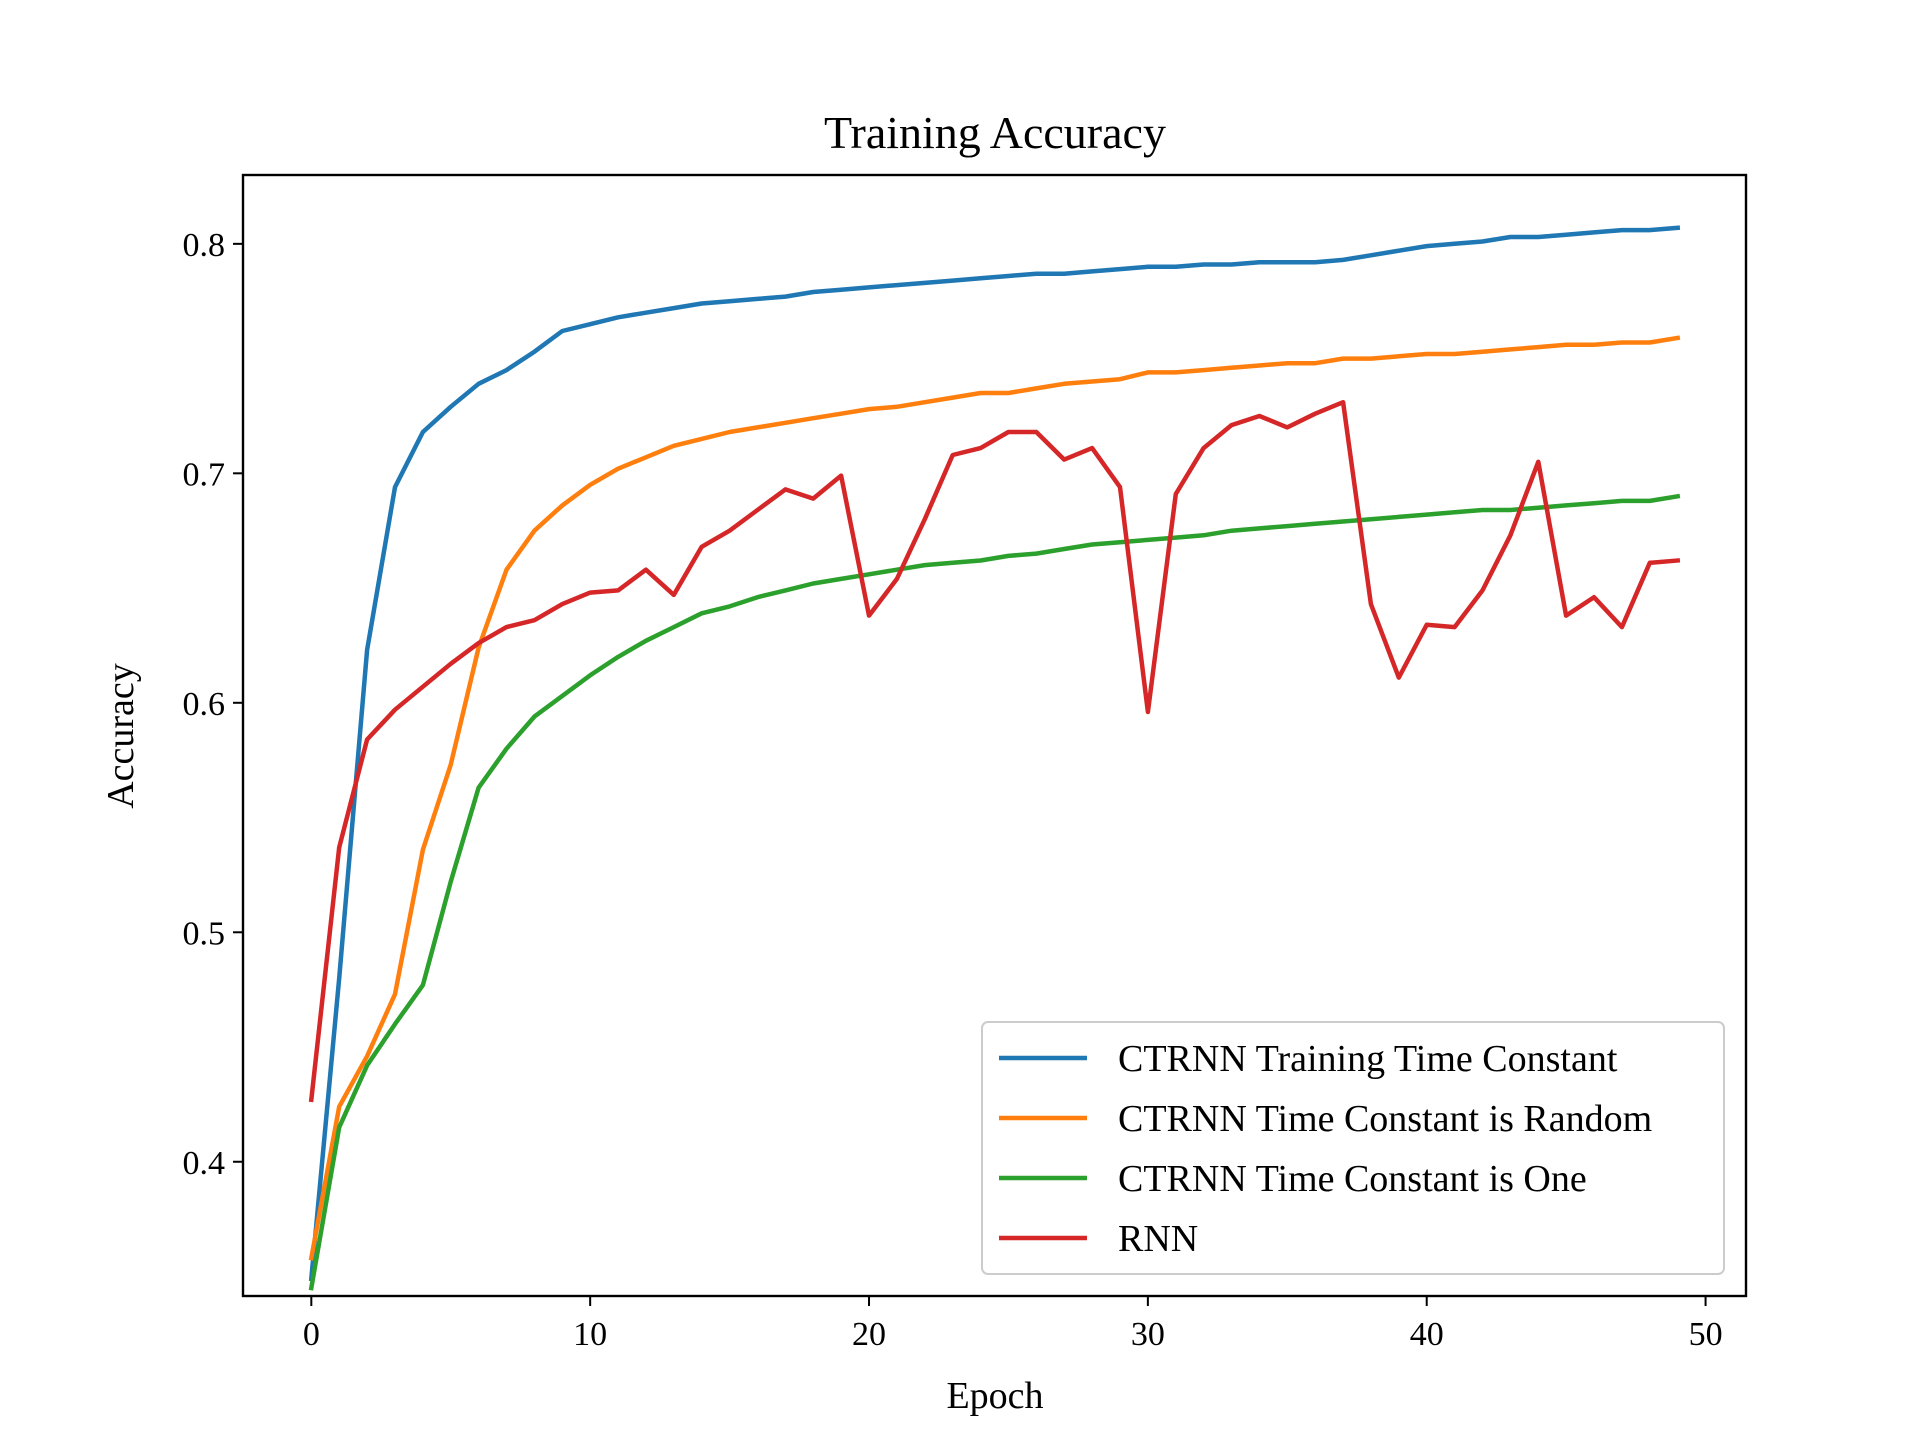  What do you see at coordinates (1385, 1119) in the screenshot?
I see `legend-label: CTRNN Time Constant is Random` at bounding box center [1385, 1119].